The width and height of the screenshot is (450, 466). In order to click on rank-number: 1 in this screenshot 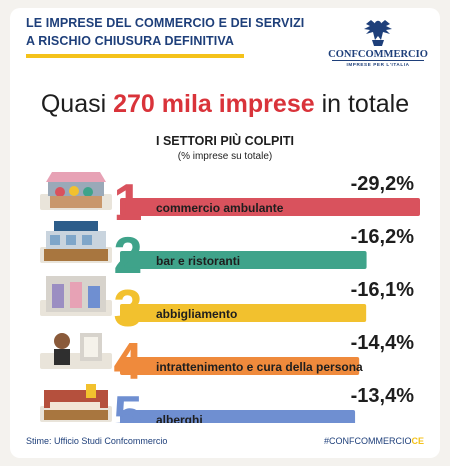, I will do `click(128, 203)`.